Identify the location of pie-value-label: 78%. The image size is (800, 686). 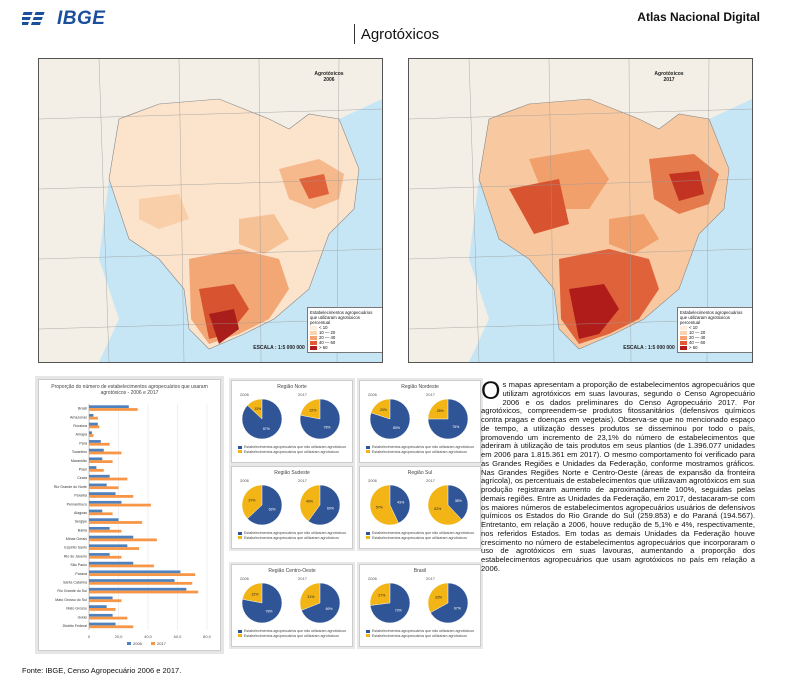
(327, 427).